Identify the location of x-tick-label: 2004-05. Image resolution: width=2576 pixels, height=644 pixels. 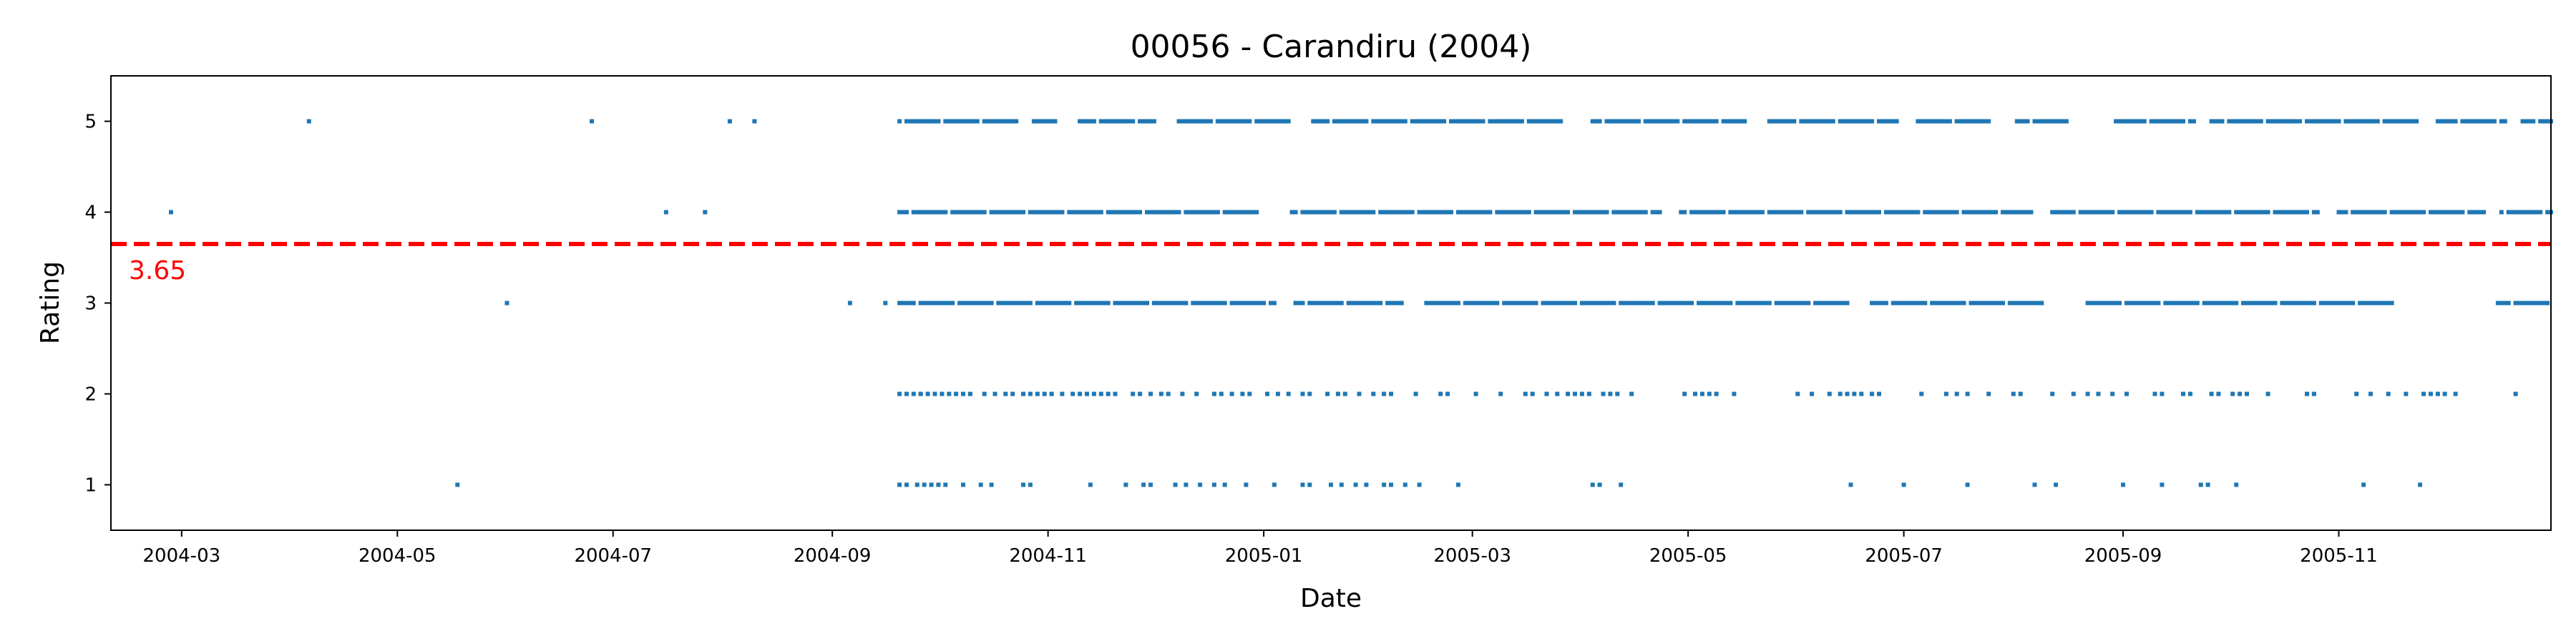
(397, 556).